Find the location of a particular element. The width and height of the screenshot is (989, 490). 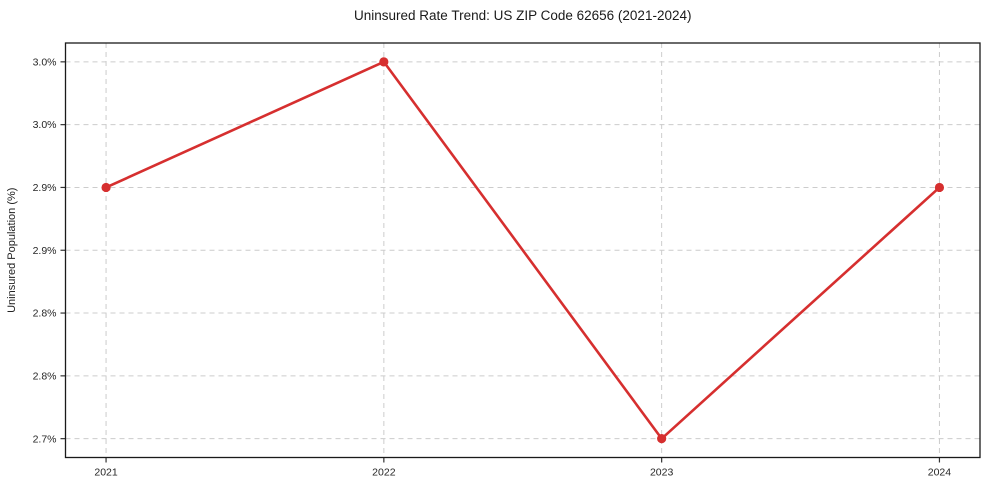

x-tick-label: 2024 is located at coordinates (940, 473).